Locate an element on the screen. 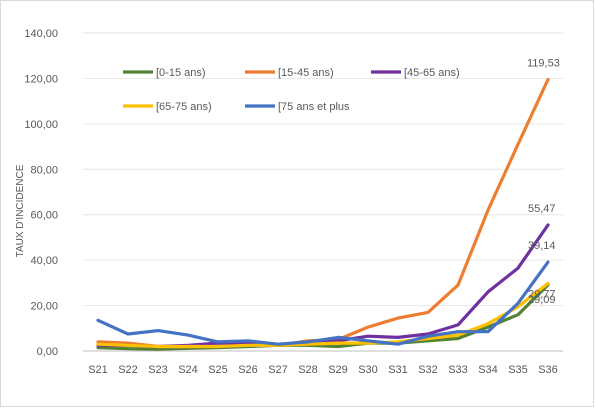  y-tick-label: 60,00 is located at coordinates (44, 216).